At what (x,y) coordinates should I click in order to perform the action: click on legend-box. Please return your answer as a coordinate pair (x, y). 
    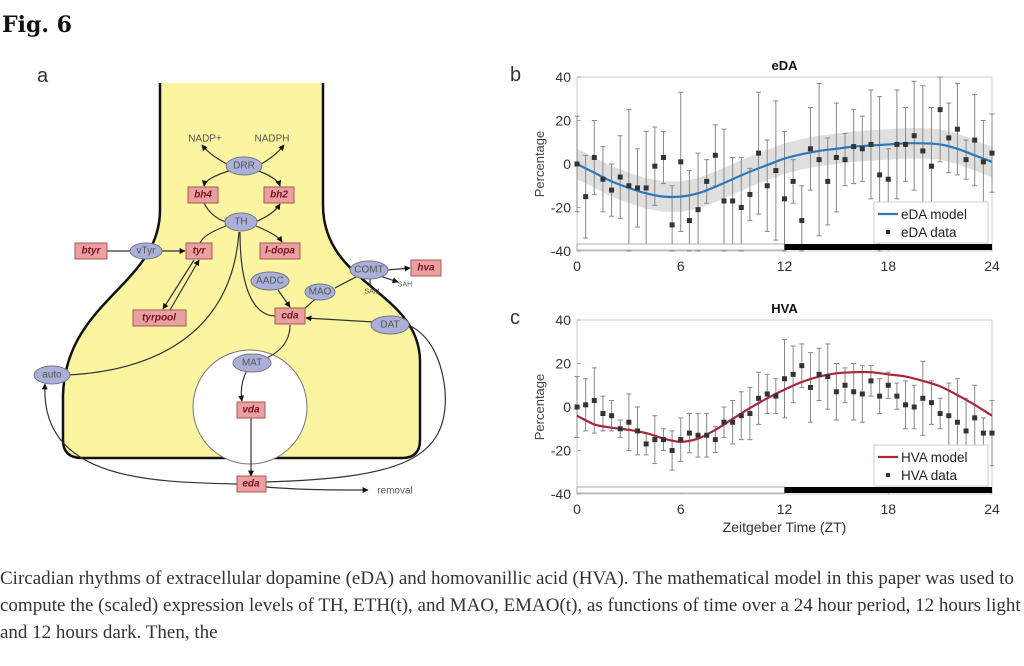
    Looking at the image, I should click on (931, 465).